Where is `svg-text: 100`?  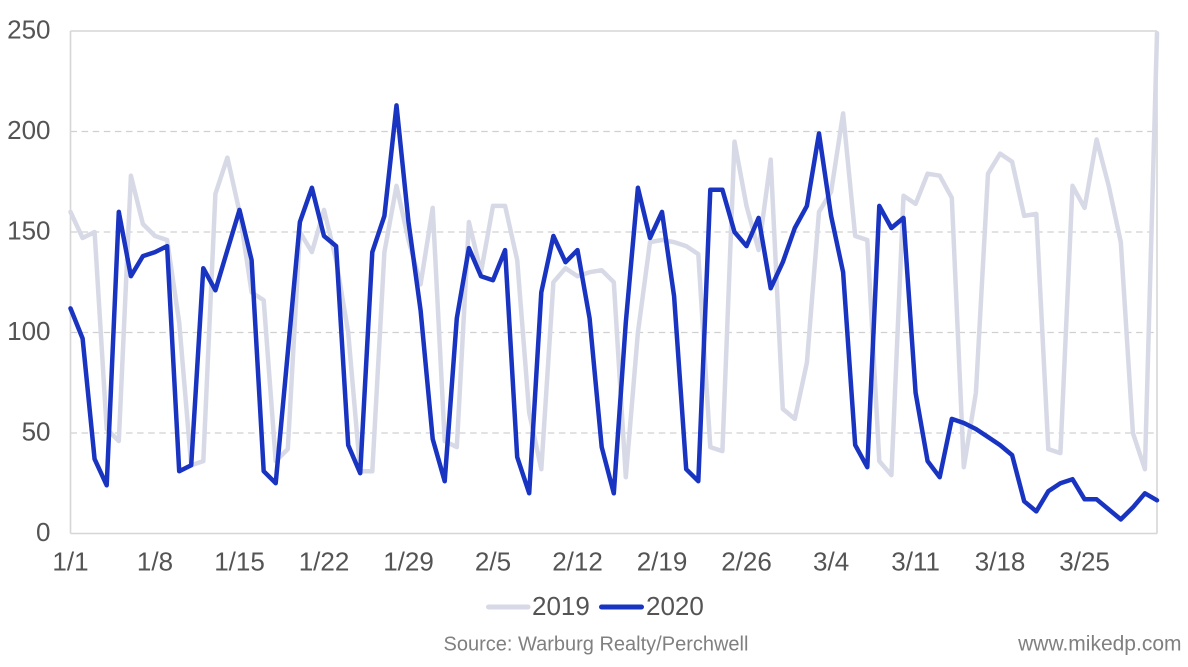
svg-text: 100 is located at coordinates (28, 331).